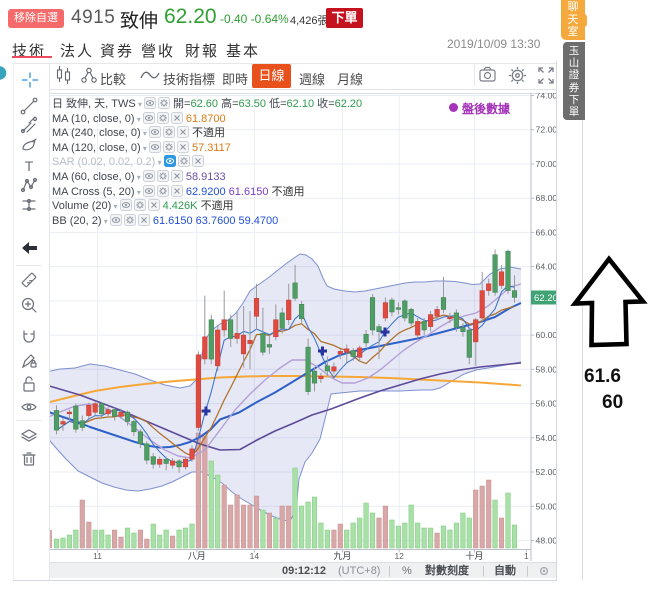  Describe the element at coordinates (546, 404) in the screenshot. I see `svg-text: 56.00` at that location.